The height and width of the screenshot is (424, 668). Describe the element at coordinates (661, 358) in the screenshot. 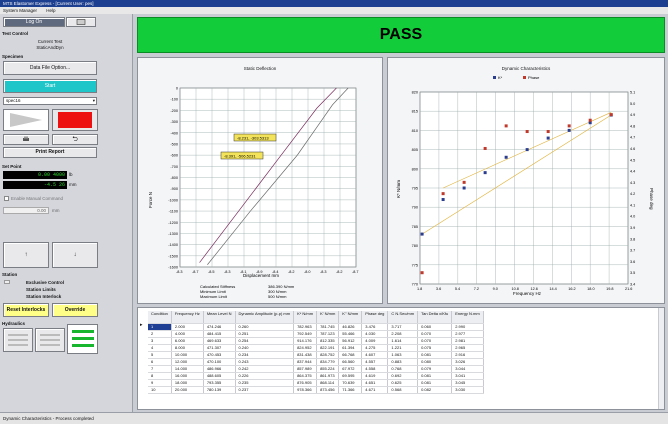

I see `table-scrollbar` at that location.